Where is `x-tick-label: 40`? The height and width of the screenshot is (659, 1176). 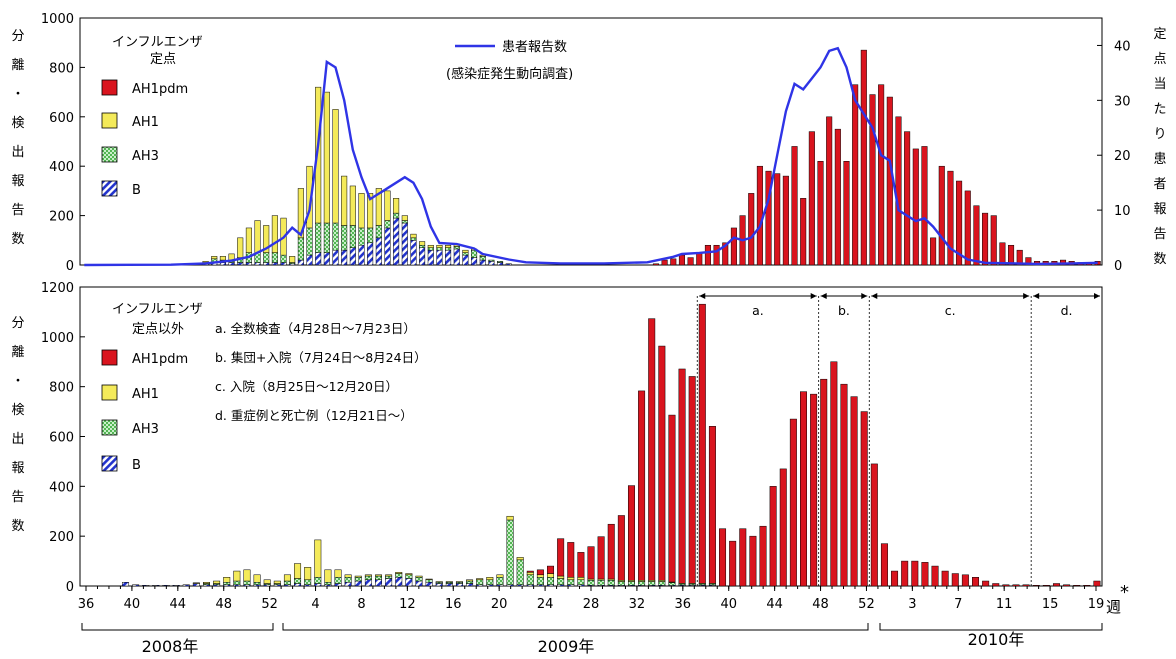 x-tick-label: 40 is located at coordinates (728, 604).